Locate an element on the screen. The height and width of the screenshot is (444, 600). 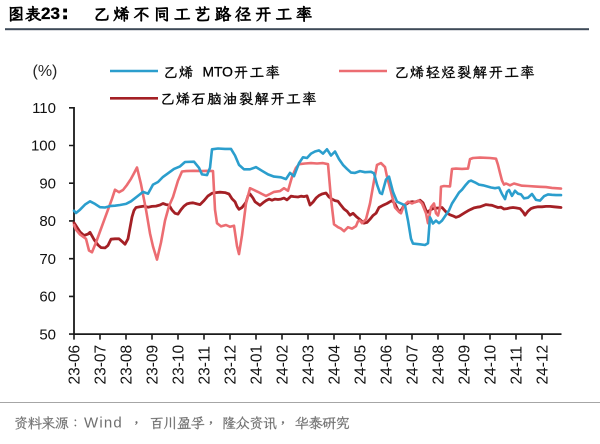
svg-text: 90 is located at coordinates (47, 183).